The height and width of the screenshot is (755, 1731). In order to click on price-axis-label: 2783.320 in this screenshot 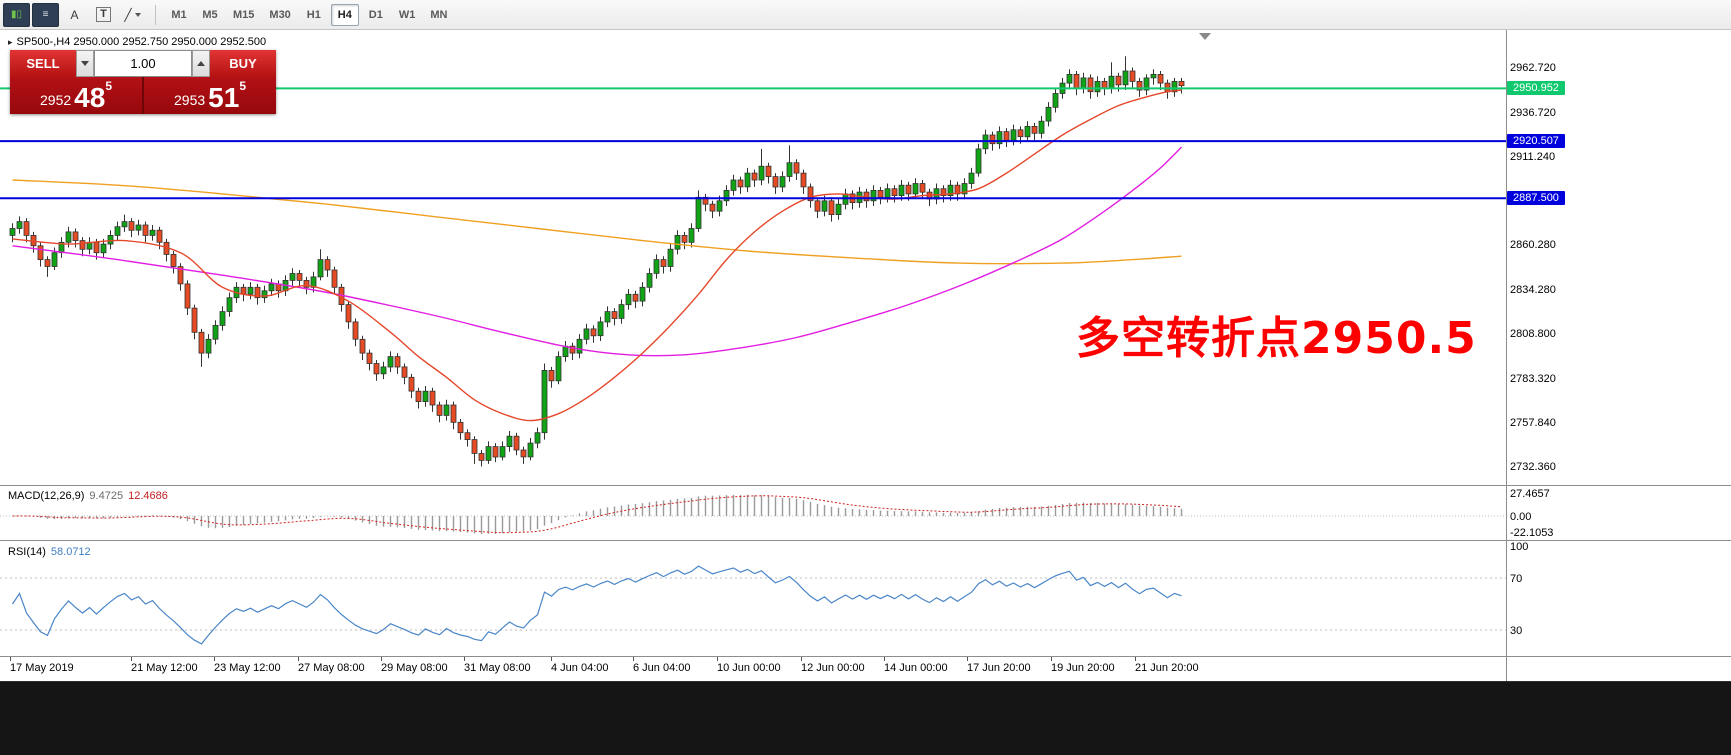, I will do `click(1533, 379)`.